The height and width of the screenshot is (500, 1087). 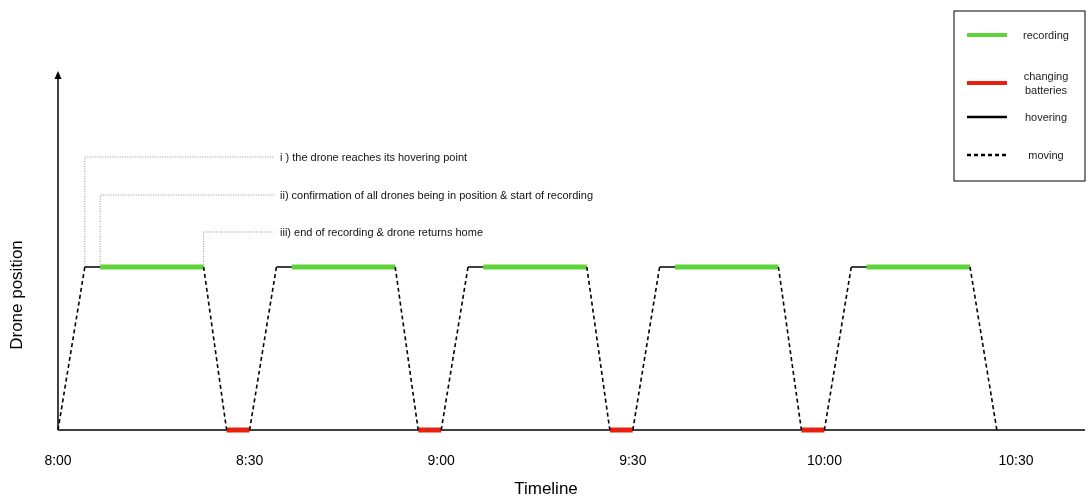 What do you see at coordinates (249, 460) in the screenshot?
I see `x-tick-label: 8:30` at bounding box center [249, 460].